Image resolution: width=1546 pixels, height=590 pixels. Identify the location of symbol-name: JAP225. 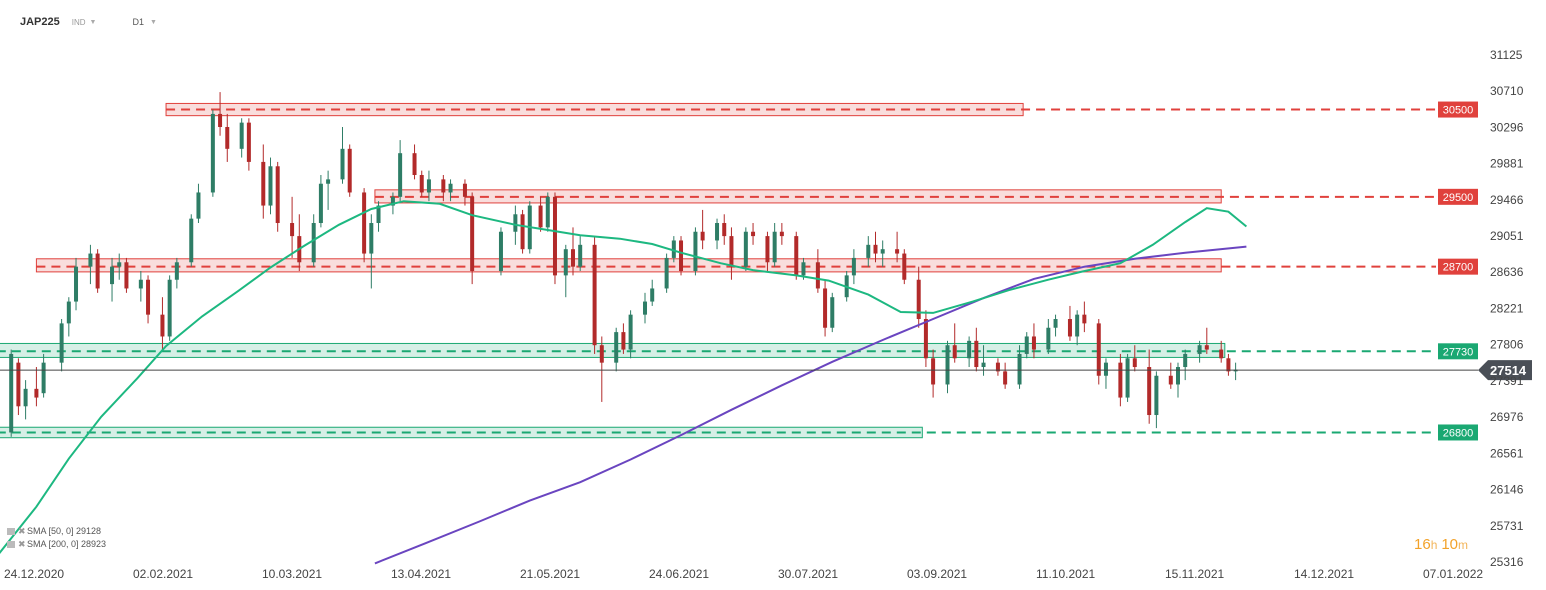
(40, 22).